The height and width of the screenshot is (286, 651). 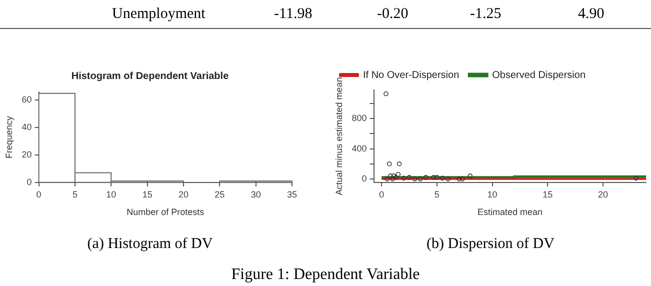 I want to click on text: (b) Dispersion of DV, so click(x=491, y=244).